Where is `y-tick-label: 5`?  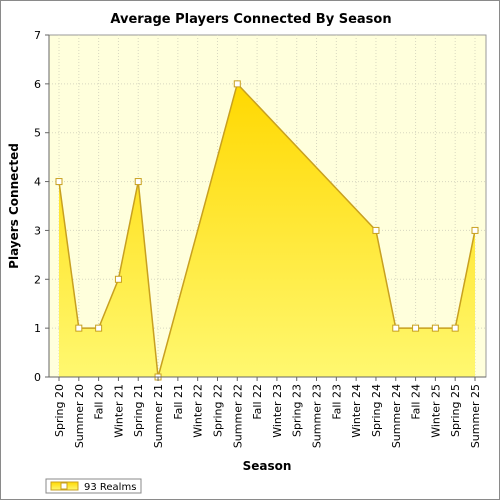 y-tick-label: 5 is located at coordinates (37, 133).